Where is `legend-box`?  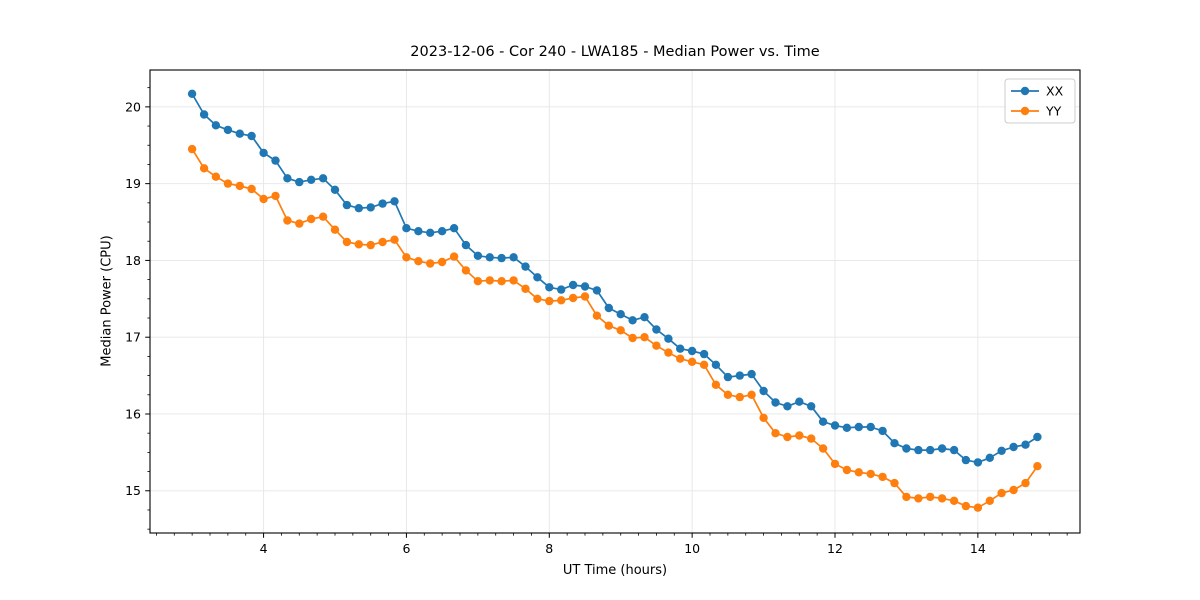
legend-box is located at coordinates (1040, 101).